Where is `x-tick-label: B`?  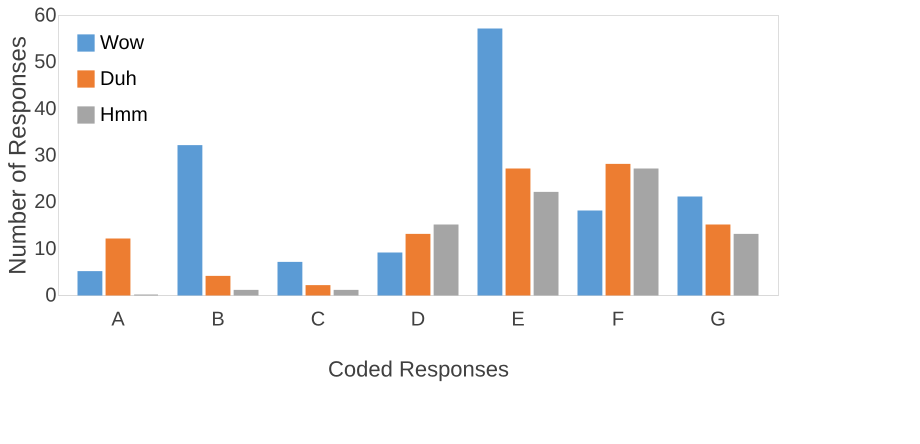
x-tick-label: B is located at coordinates (218, 319).